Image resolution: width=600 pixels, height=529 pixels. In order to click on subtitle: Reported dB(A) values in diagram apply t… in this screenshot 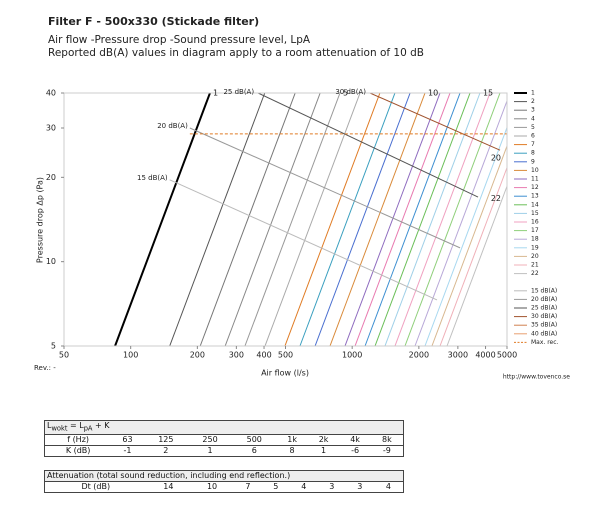, I will do `click(236, 53)`.